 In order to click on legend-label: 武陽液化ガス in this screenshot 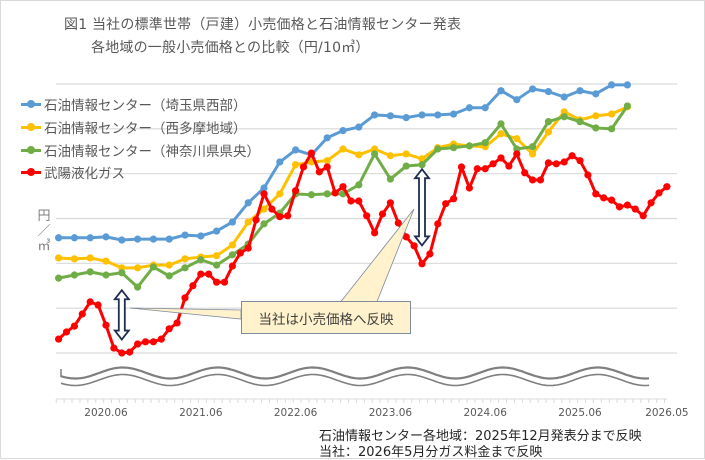, I will do `click(84, 174)`.